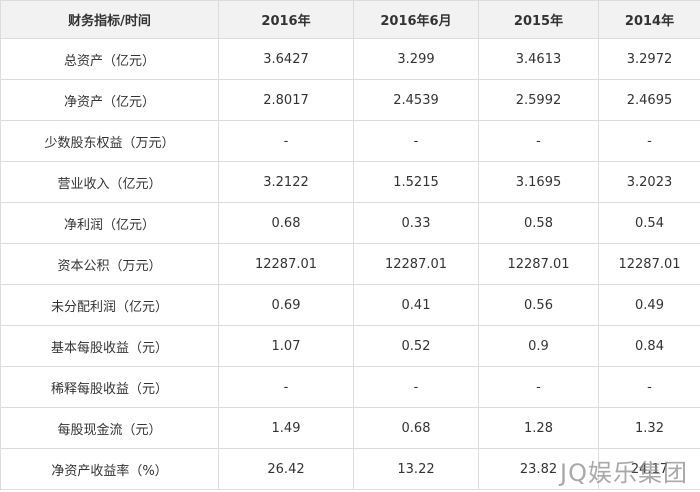 The image size is (700, 492). Describe the element at coordinates (109, 182) in the screenshot. I see `row-label: 营业收入（亿元）` at that location.